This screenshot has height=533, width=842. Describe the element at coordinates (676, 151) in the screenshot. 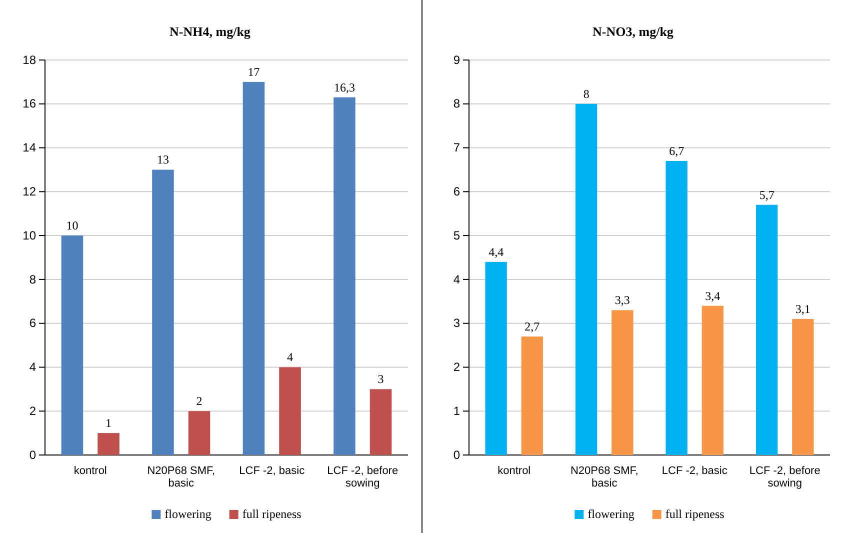

I see `data-label: 6,7` at that location.